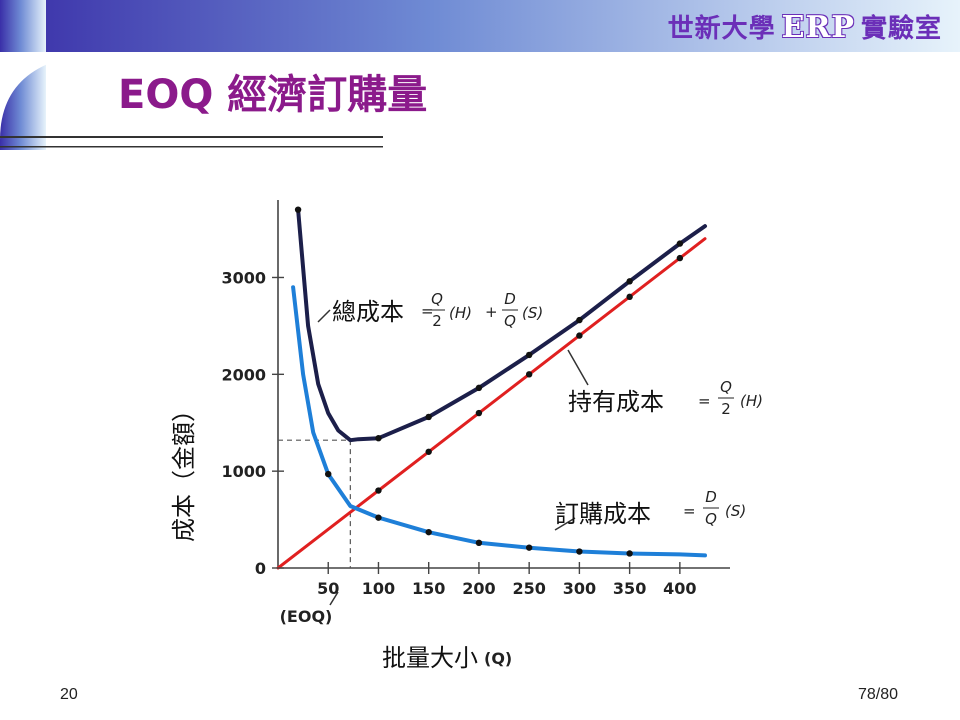  Describe the element at coordinates (818, 27) in the screenshot. I see `banner-erp-logo: ERP` at that location.